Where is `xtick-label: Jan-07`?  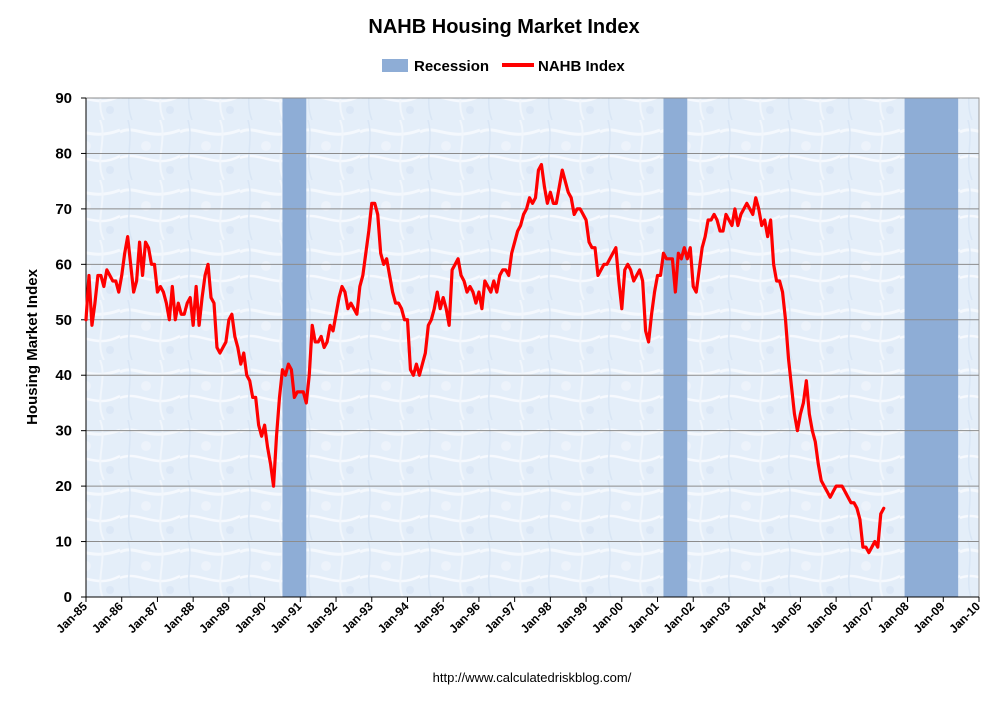 xtick-label: Jan-07 is located at coordinates (857, 617).